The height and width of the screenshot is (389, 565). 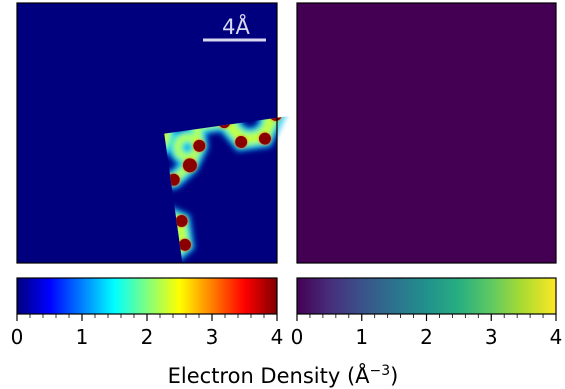 What do you see at coordinates (212, 337) in the screenshot?
I see `jet-tick-label: 3` at bounding box center [212, 337].